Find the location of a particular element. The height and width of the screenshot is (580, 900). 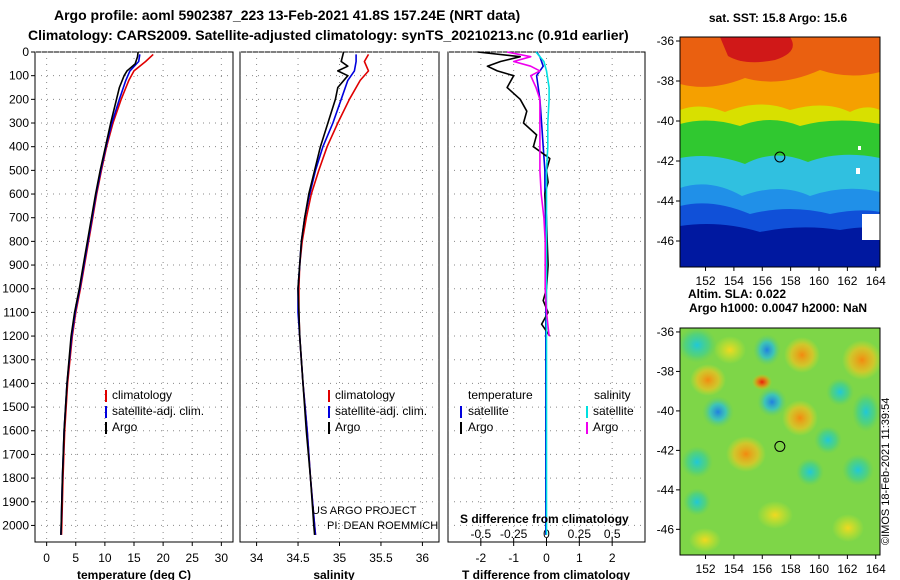

depth-tick-label: 600 is located at coordinates (19, 194).